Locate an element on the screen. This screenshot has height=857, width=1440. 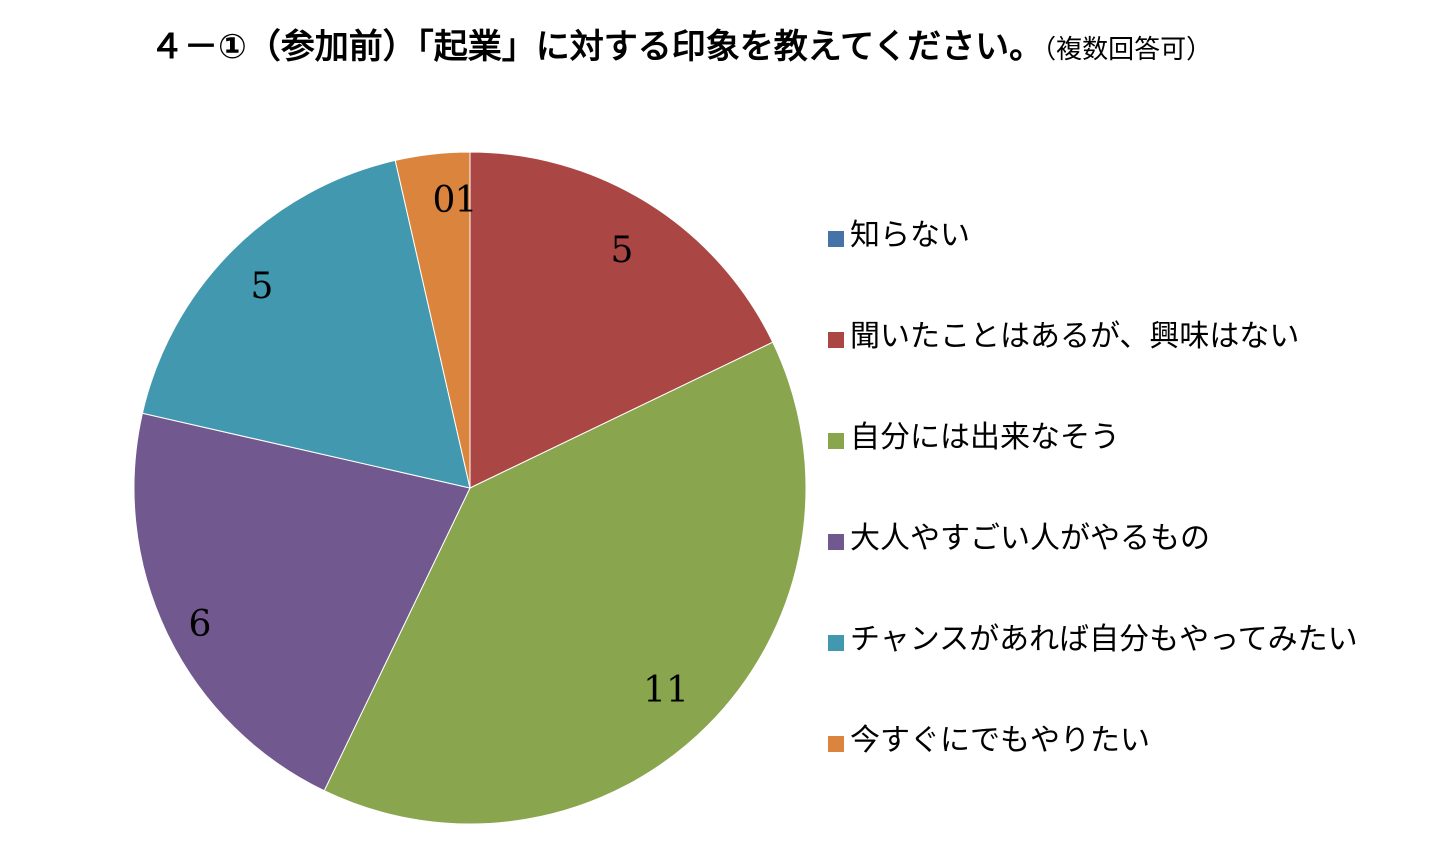
legend-item: チャンスがあれば自分もやってみたい is located at coordinates (1093, 662).